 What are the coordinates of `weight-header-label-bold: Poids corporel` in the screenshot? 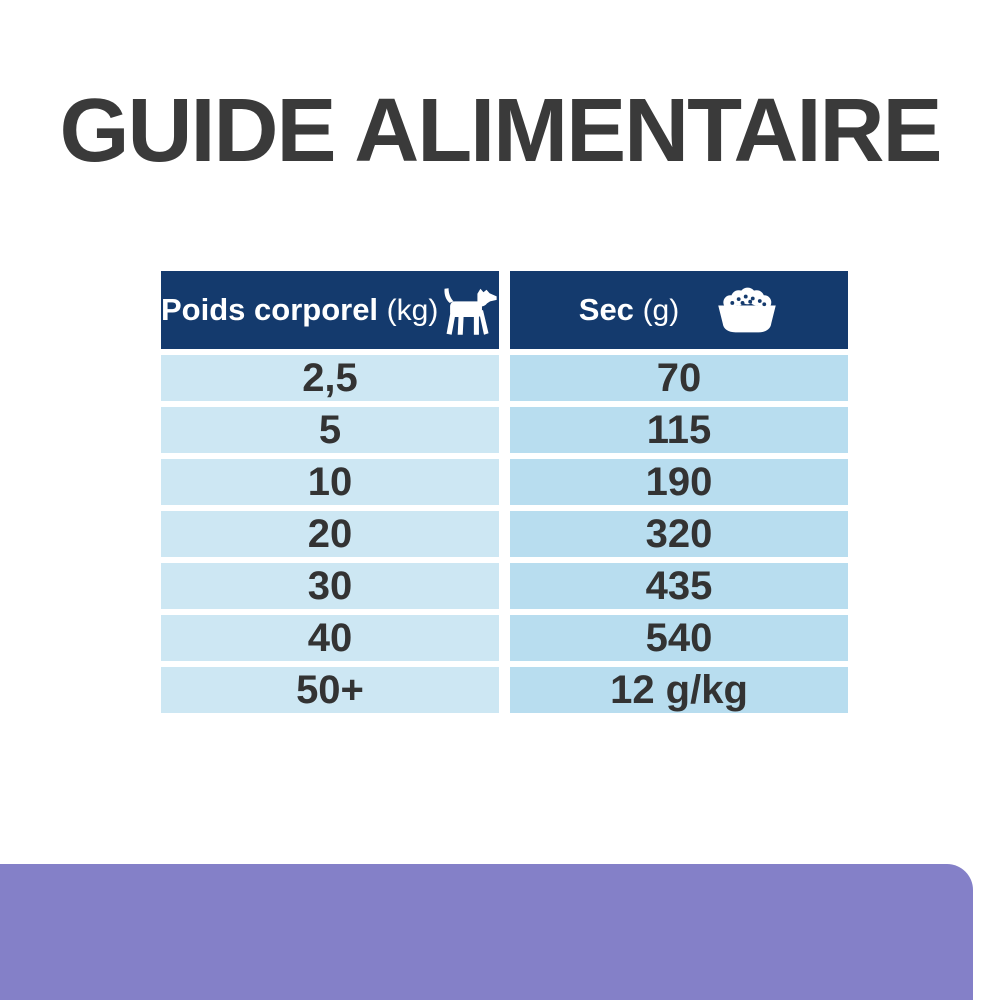 It's located at (270, 309).